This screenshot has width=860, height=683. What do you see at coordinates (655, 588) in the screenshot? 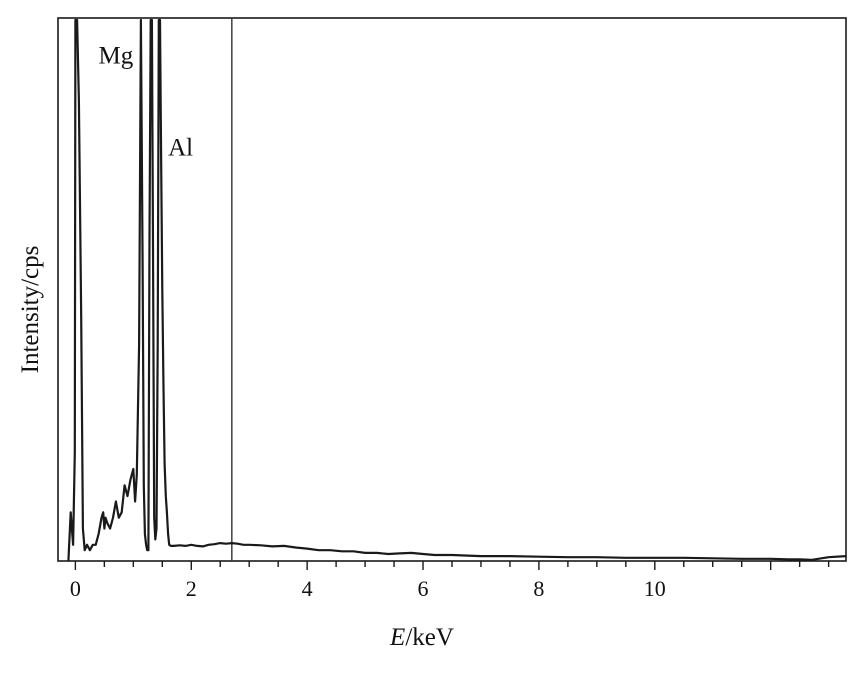
I see `x-tick-label: 10` at bounding box center [655, 588].